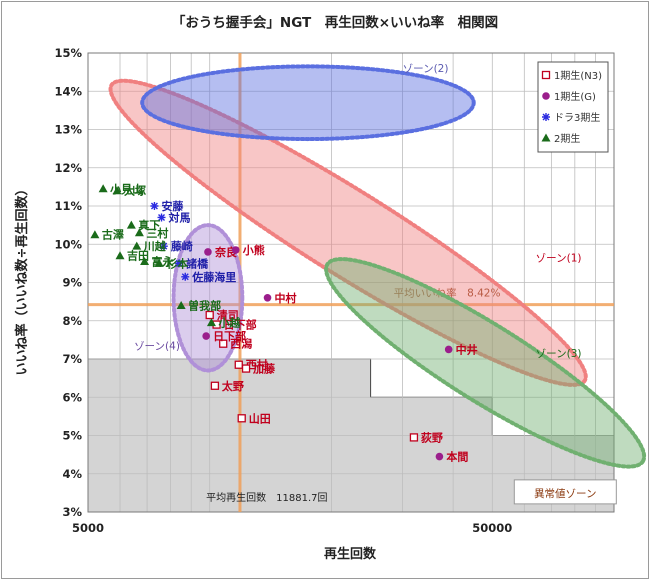 The height and width of the screenshot is (580, 650). I want to click on outlier-zone-label-box, so click(565, 492).